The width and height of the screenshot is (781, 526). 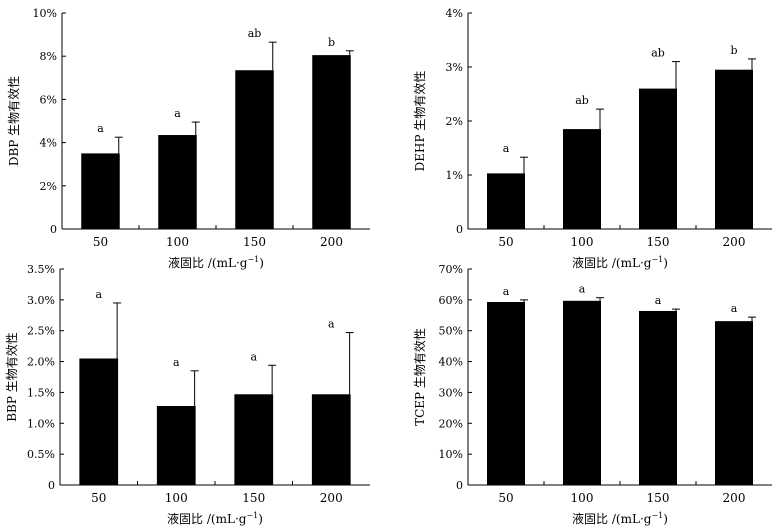 I want to click on y-tick-label: 1%, so click(x=454, y=175).